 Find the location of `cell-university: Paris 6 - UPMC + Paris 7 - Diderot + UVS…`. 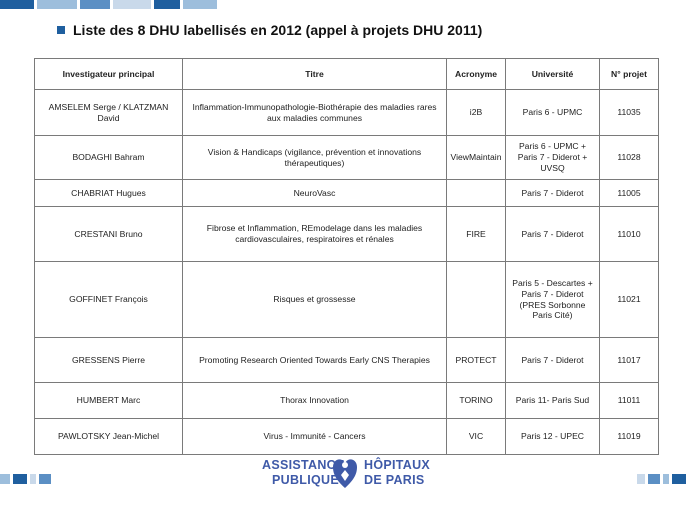

cell-university: Paris 6 - UPMC + Paris 7 - Diderot + UVS… is located at coordinates (552, 157).